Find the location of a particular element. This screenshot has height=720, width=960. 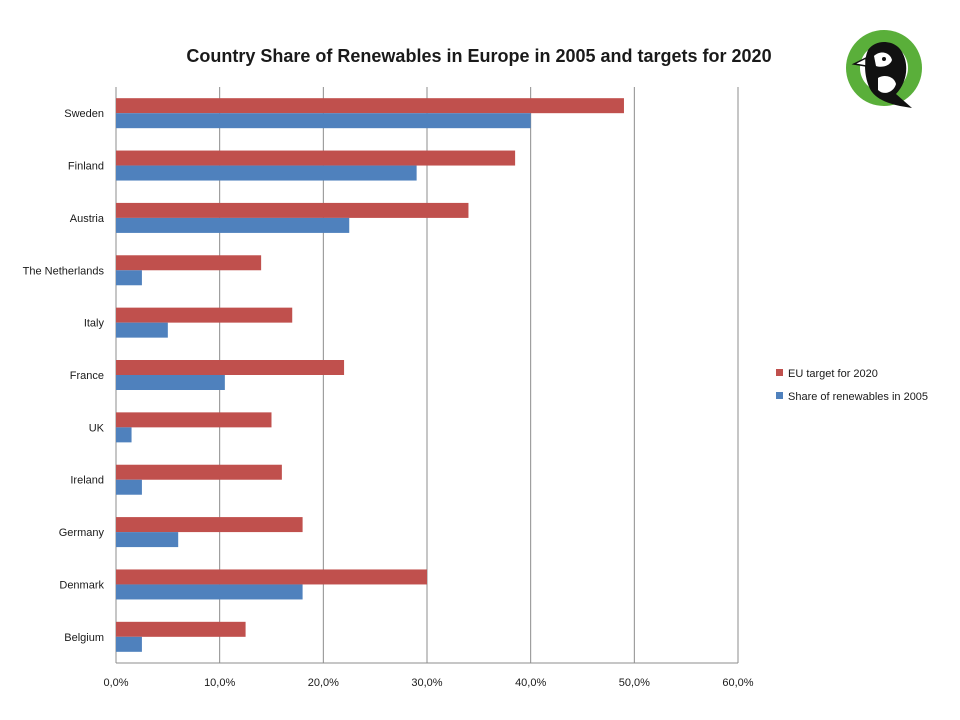

puffin-eye is located at coordinates (884, 59).